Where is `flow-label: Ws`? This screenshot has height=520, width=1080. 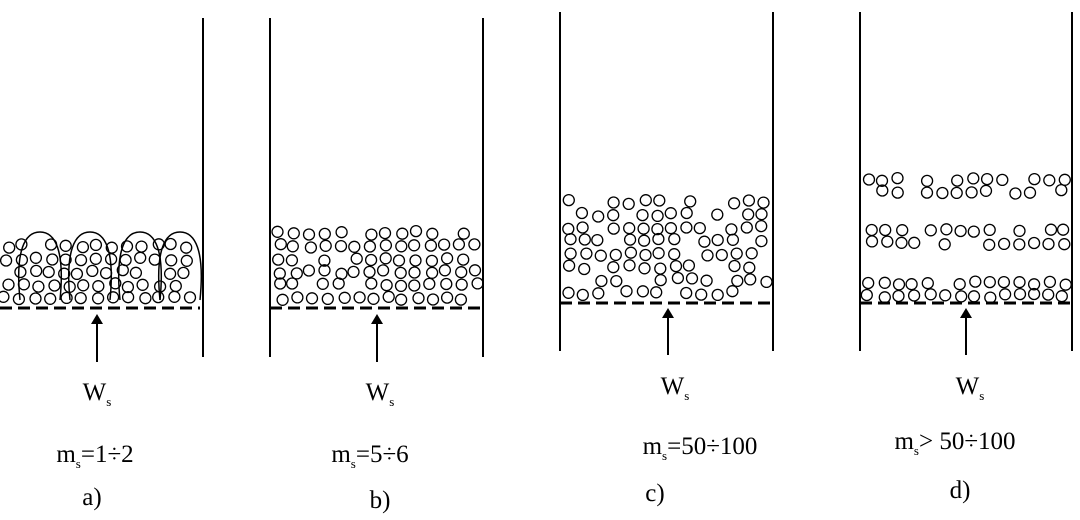 flow-label: Ws is located at coordinates (970, 388).